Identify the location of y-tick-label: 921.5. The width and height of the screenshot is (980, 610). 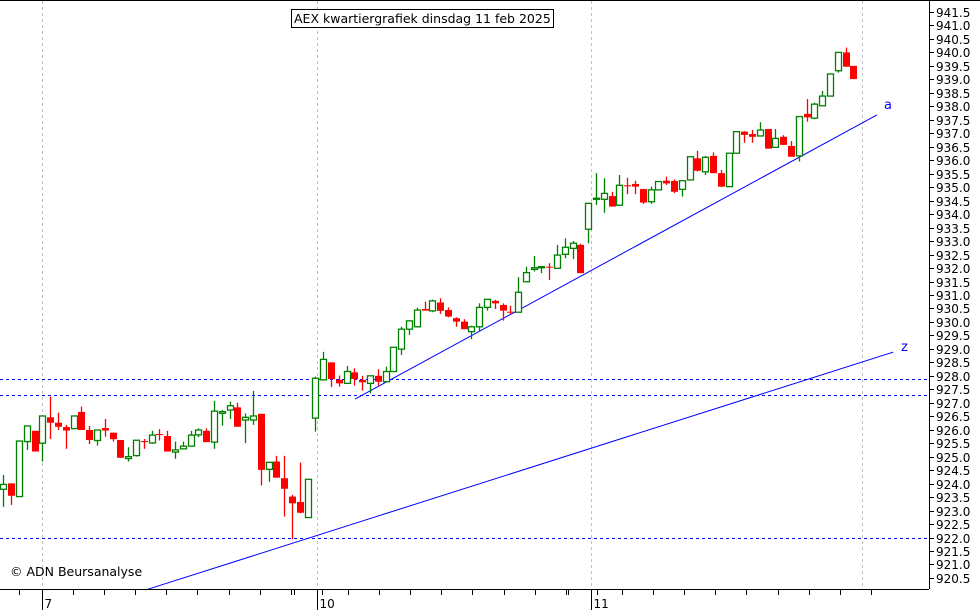
(953, 552).